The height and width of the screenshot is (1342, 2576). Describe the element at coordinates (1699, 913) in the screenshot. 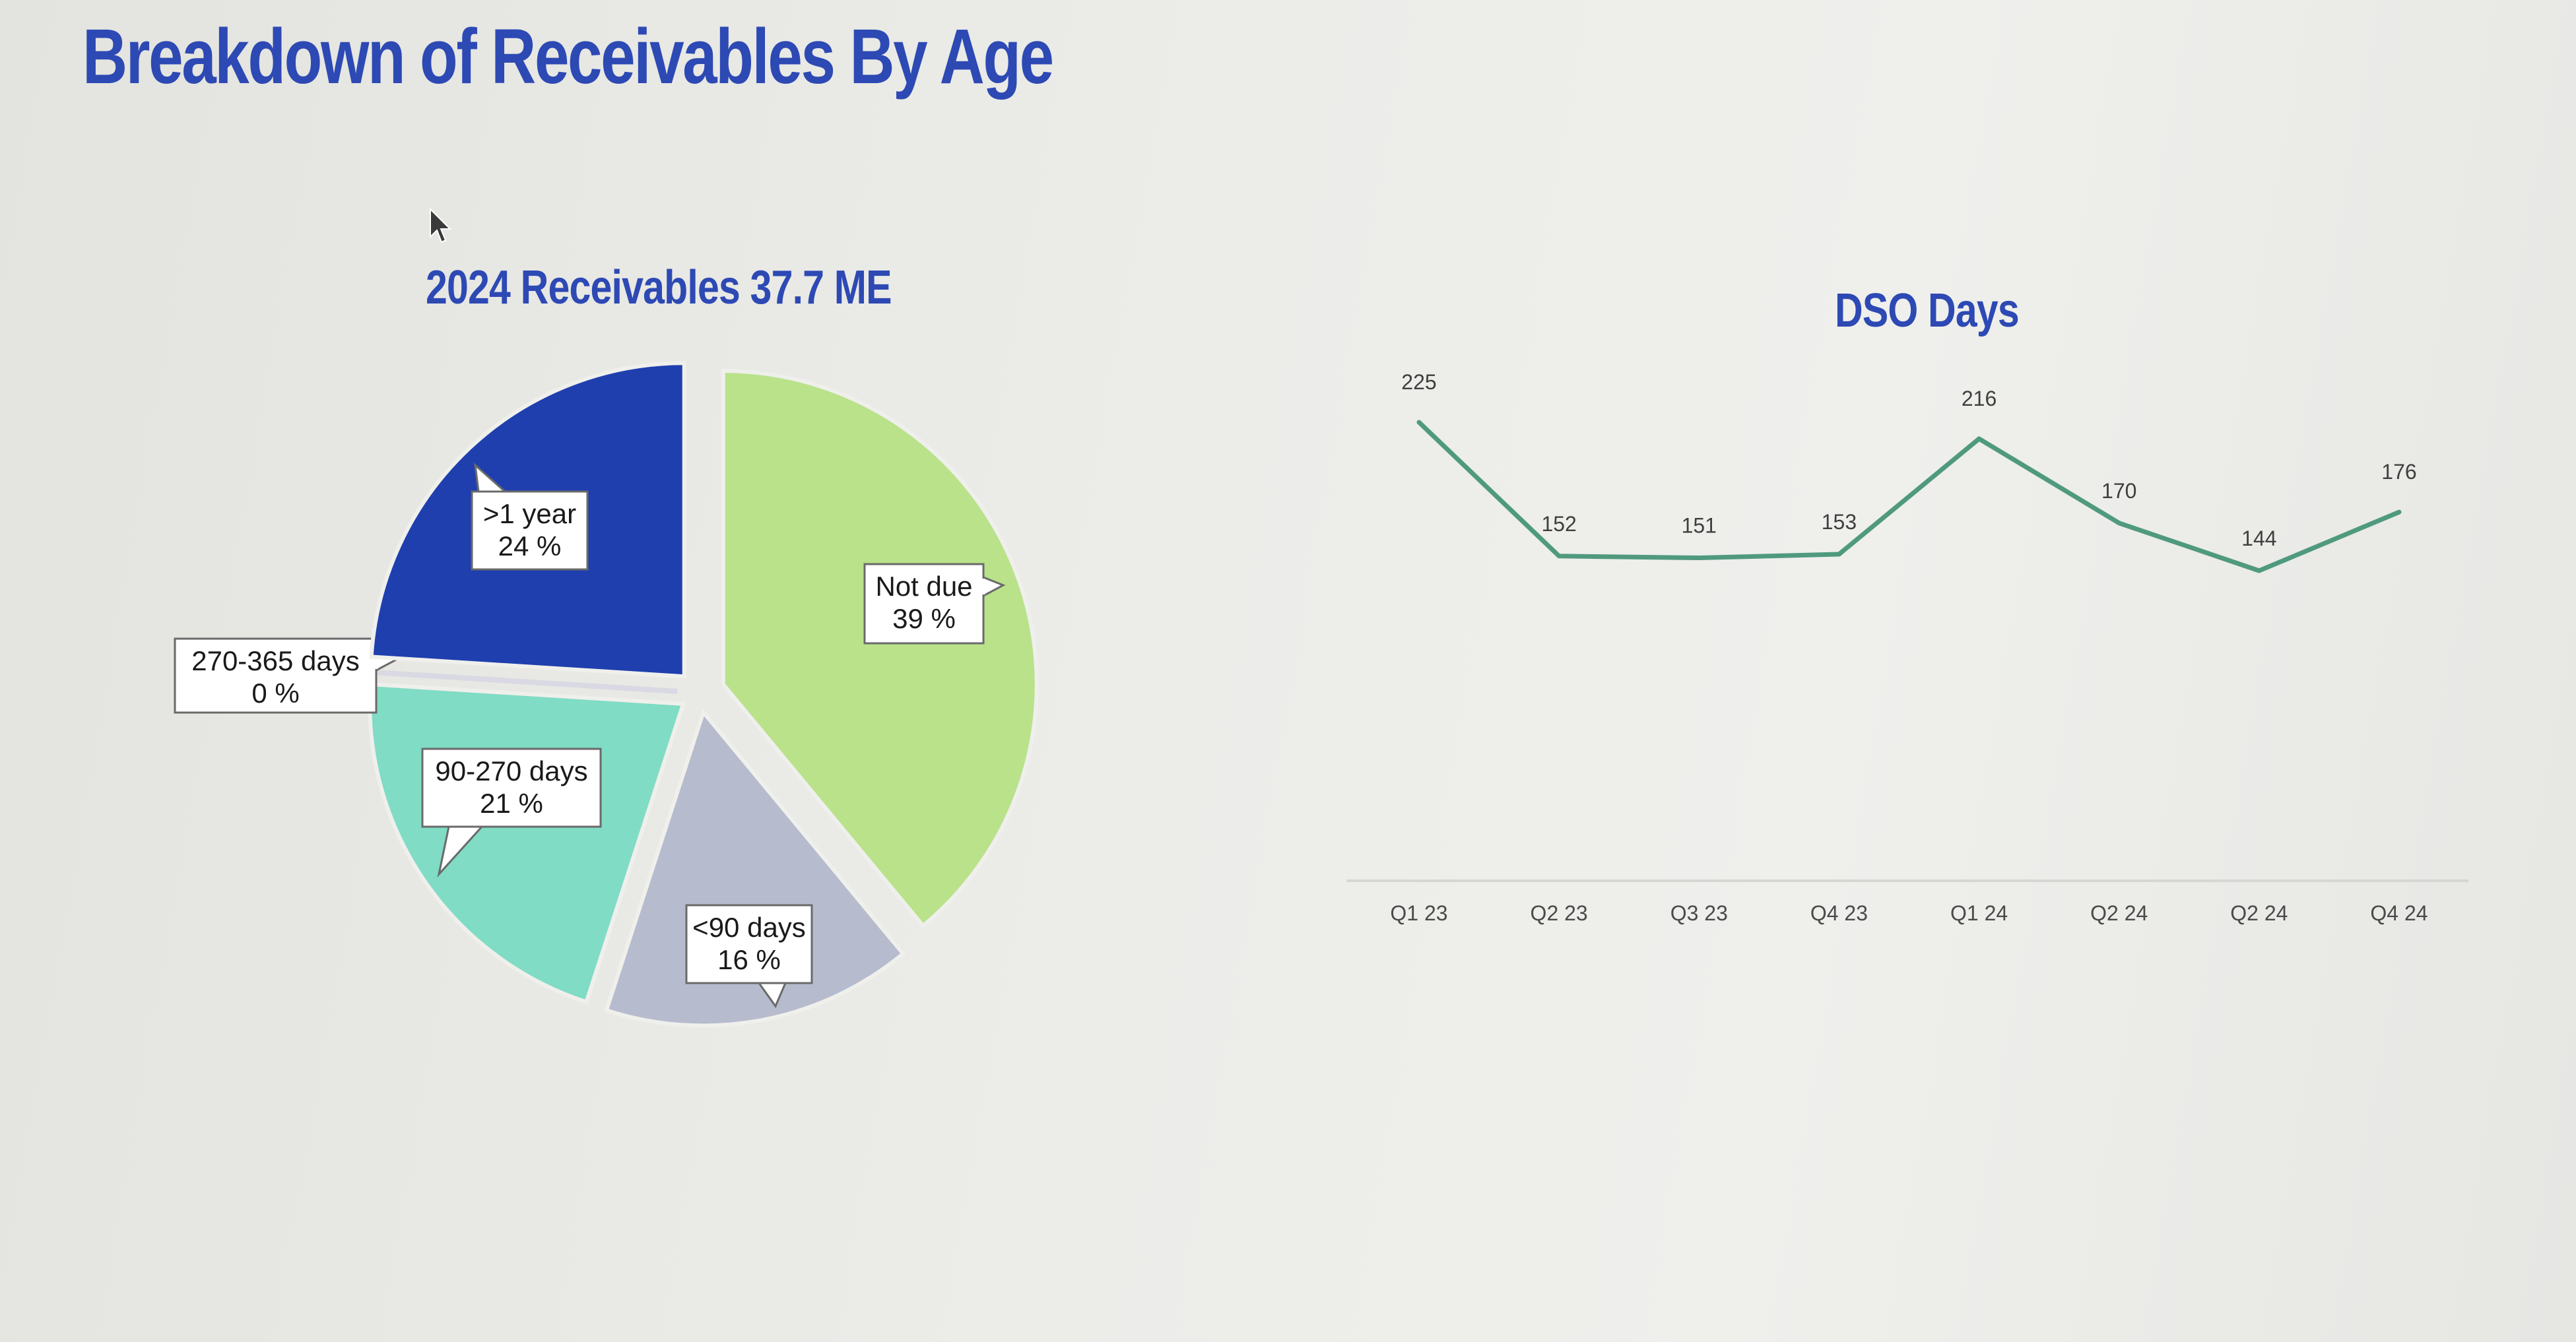

I see `x-tick-label: Q3 23` at that location.